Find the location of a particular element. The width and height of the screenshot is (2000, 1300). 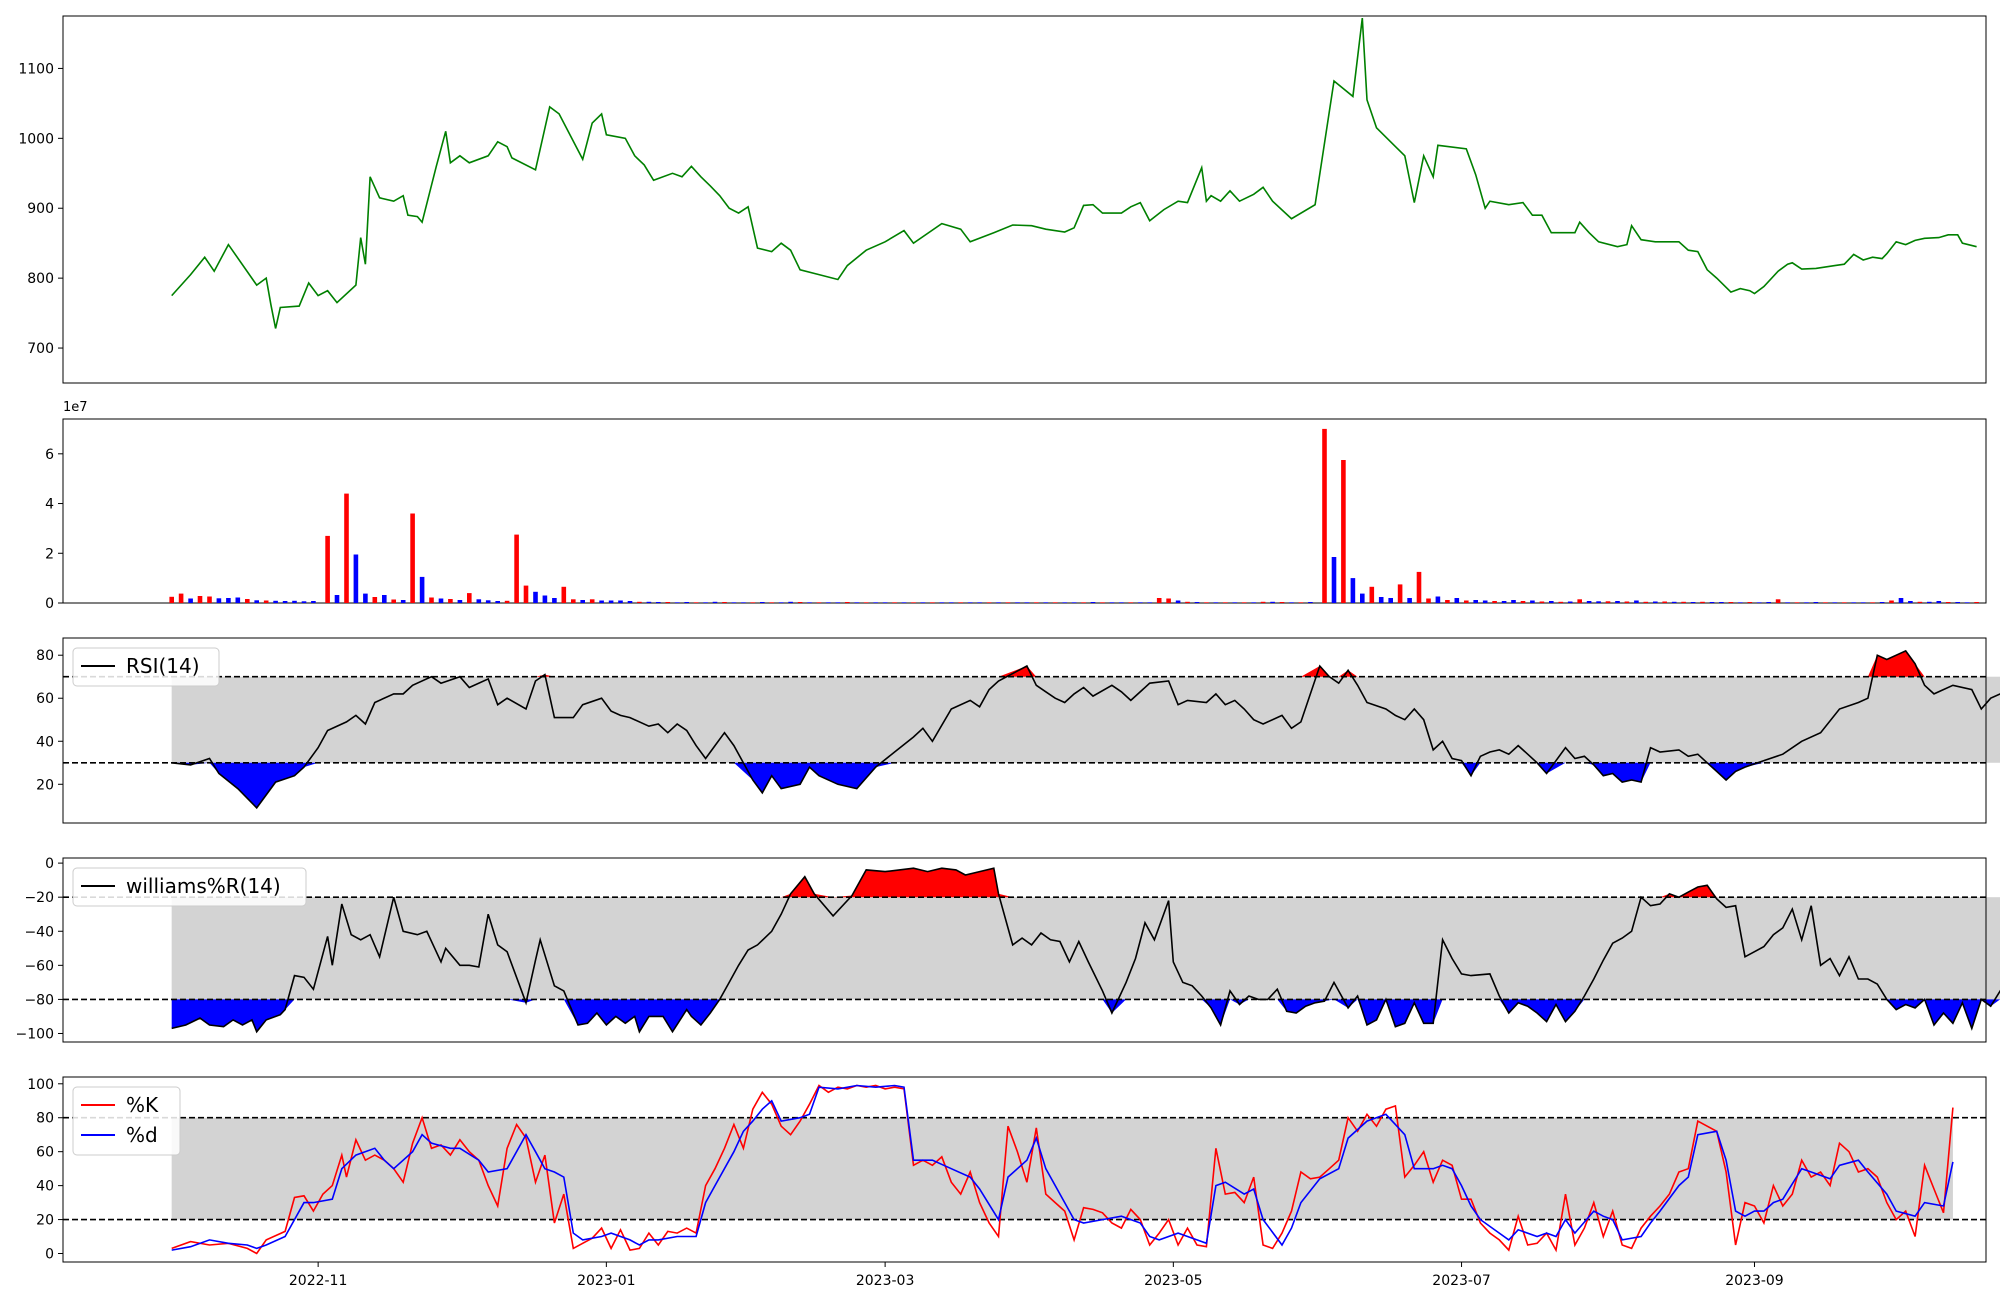

price-ytick-label: 700 is located at coordinates (40, 349).